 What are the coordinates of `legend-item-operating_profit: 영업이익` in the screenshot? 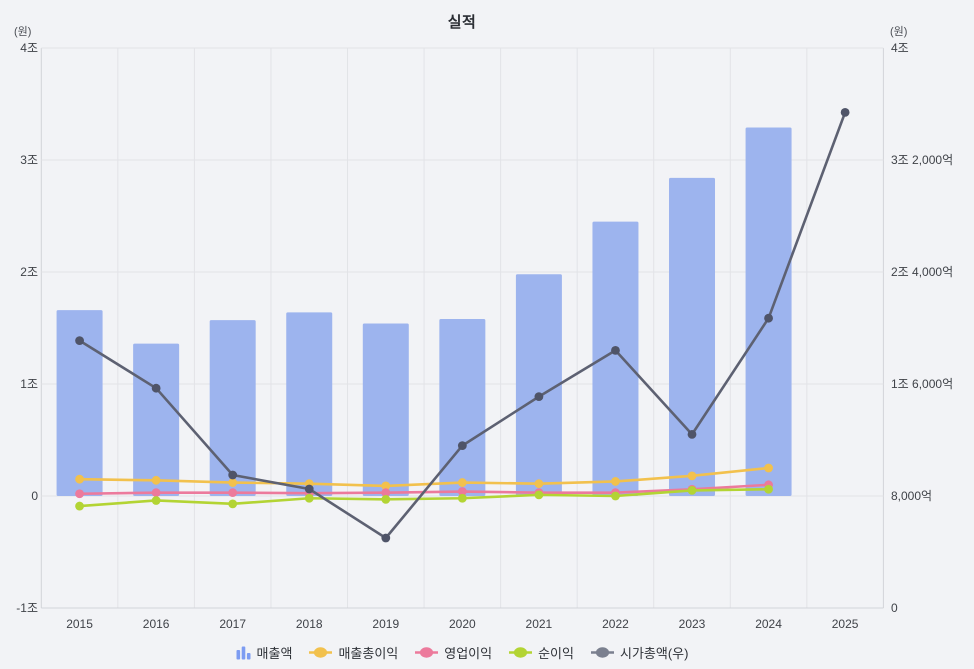 It's located at (453, 652).